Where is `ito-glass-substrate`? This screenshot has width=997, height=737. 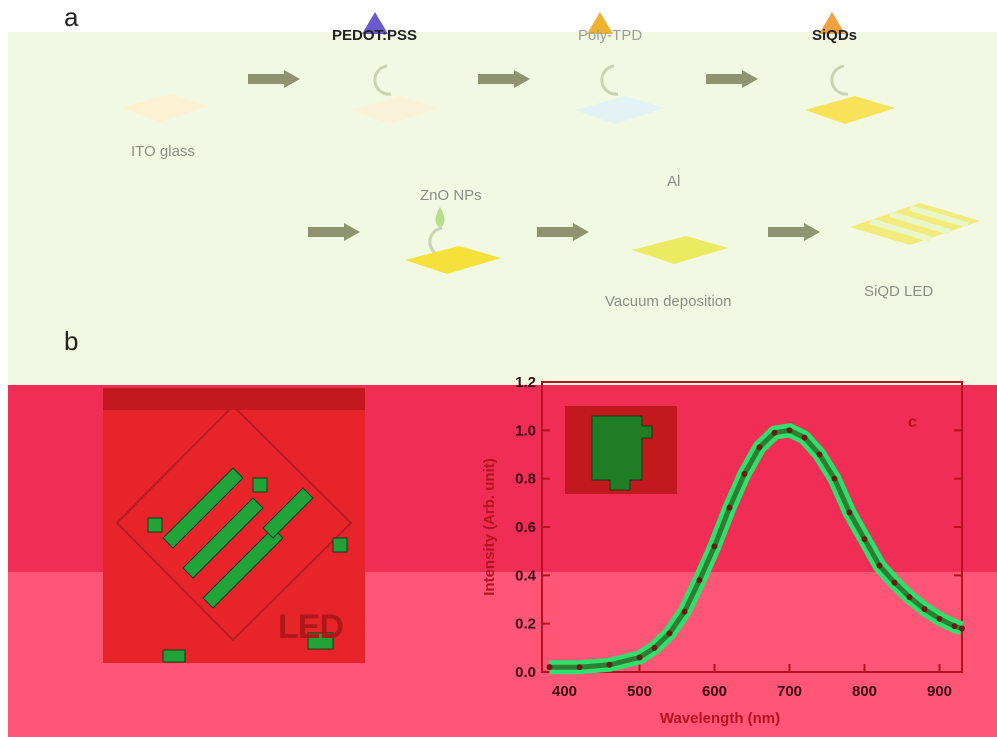 ito-glass-substrate is located at coordinates (165, 108).